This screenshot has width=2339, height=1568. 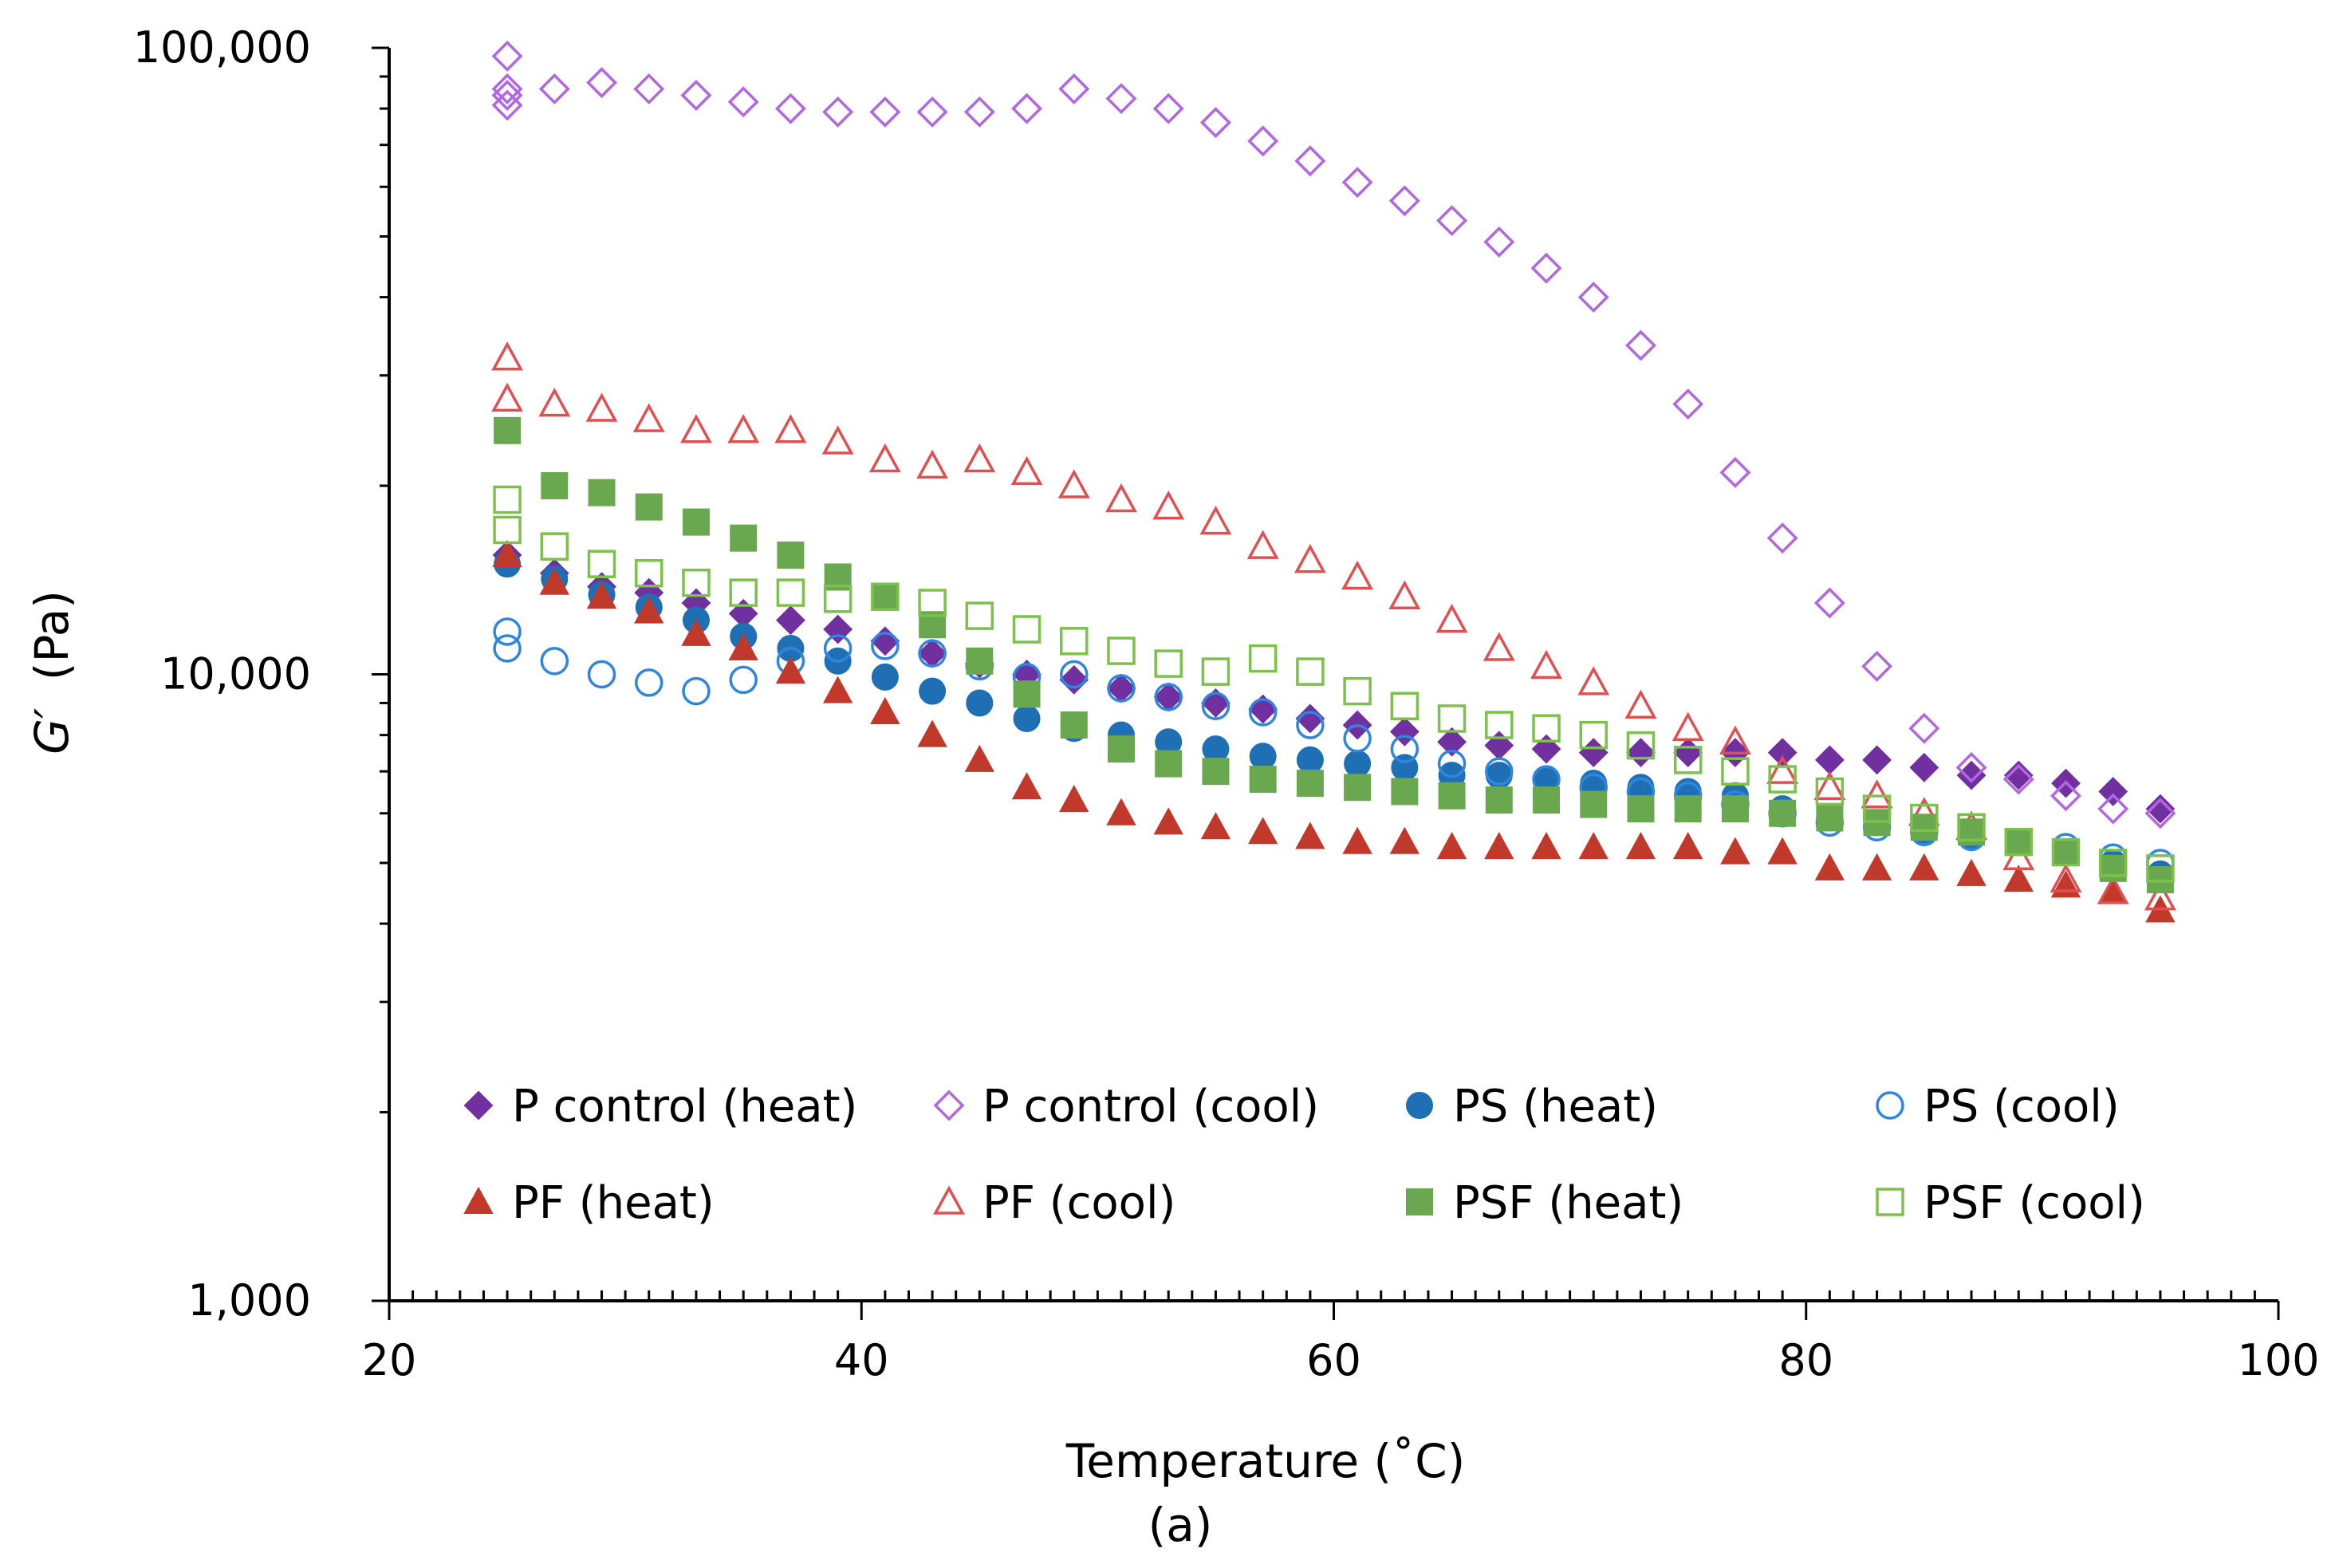 What do you see at coordinates (249, 1300) in the screenshot?
I see `y-tick-label: 1,000` at bounding box center [249, 1300].